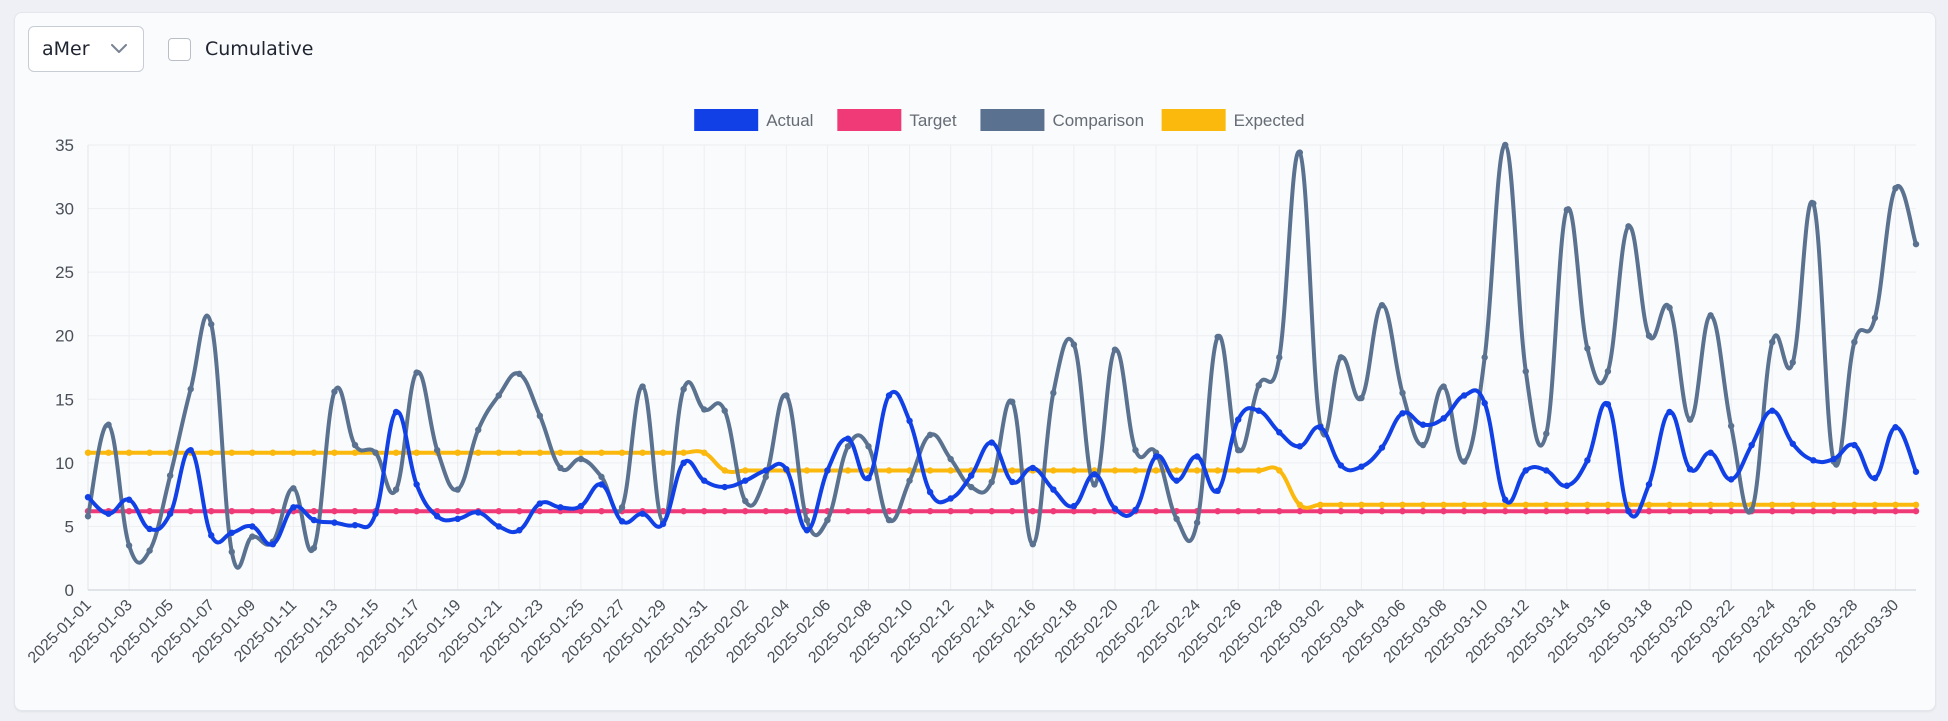 The width and height of the screenshot is (1948, 721). I want to click on y-tick-label: 10, so click(64, 463).